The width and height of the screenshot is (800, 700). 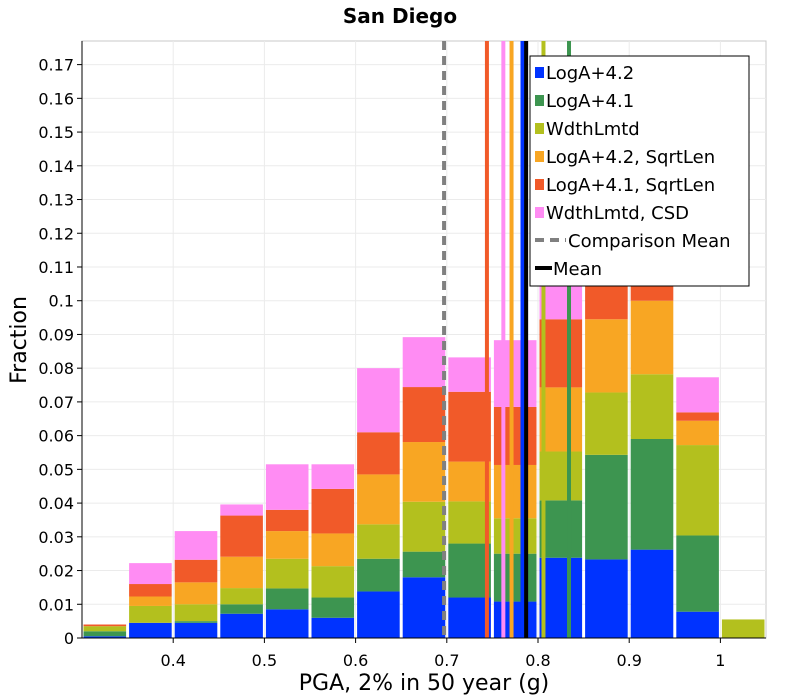 I want to click on y-tick-label: 0.02, so click(x=56, y=571).